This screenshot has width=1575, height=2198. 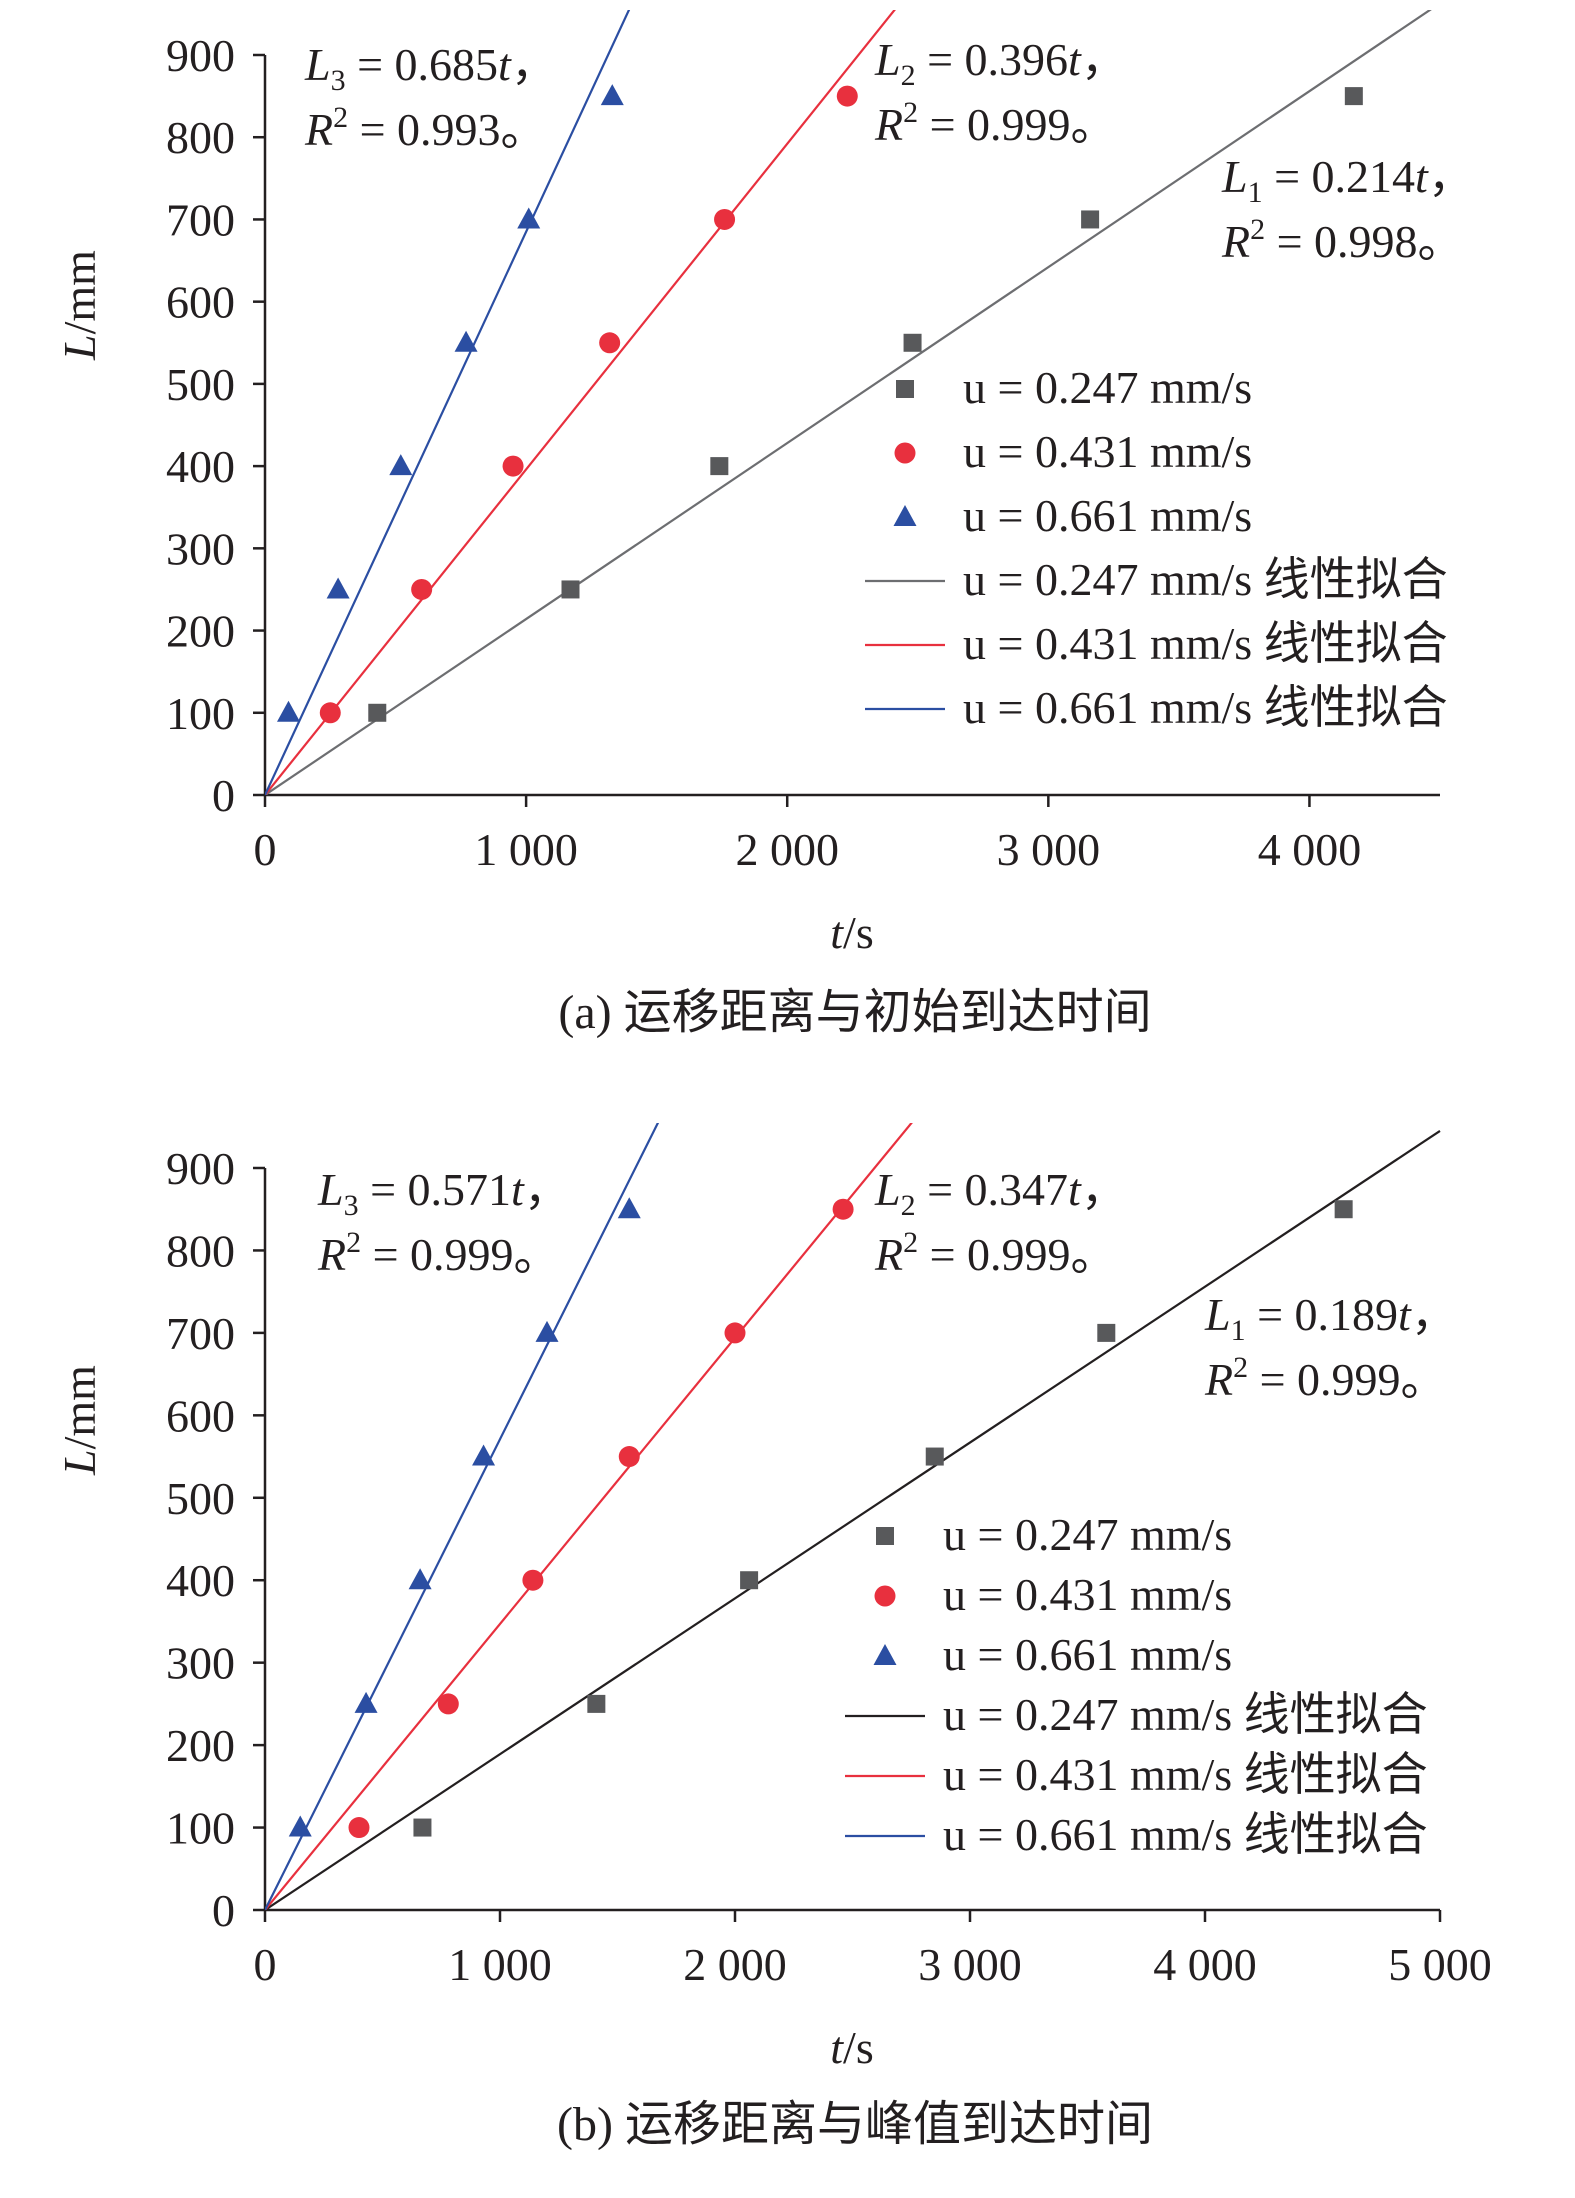 What do you see at coordinates (200, 1498) in the screenshot?
I see `y-tick-label: 500` at bounding box center [200, 1498].